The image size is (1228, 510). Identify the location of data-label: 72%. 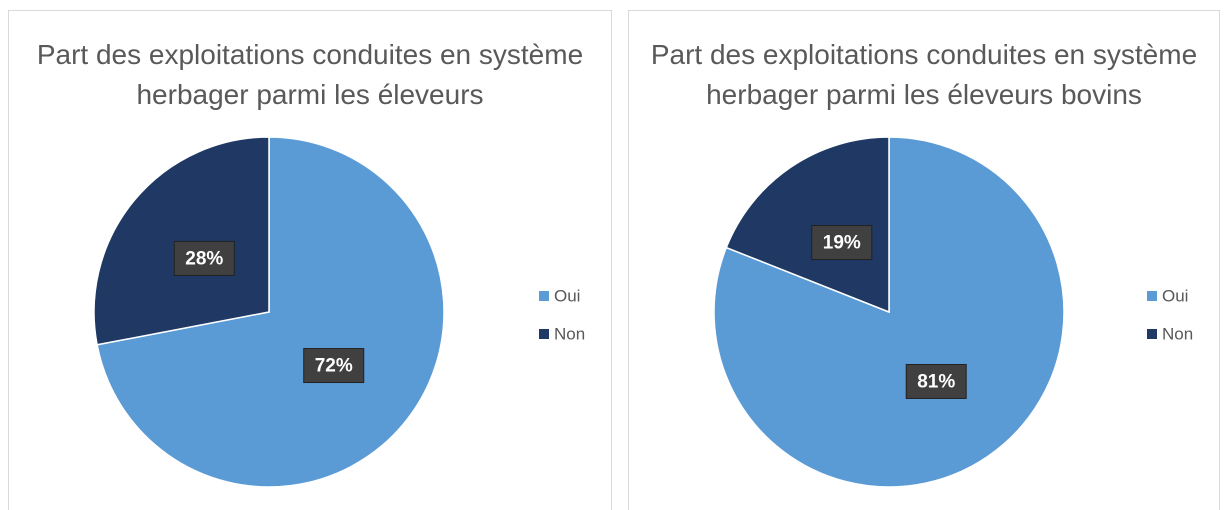
(334, 366).